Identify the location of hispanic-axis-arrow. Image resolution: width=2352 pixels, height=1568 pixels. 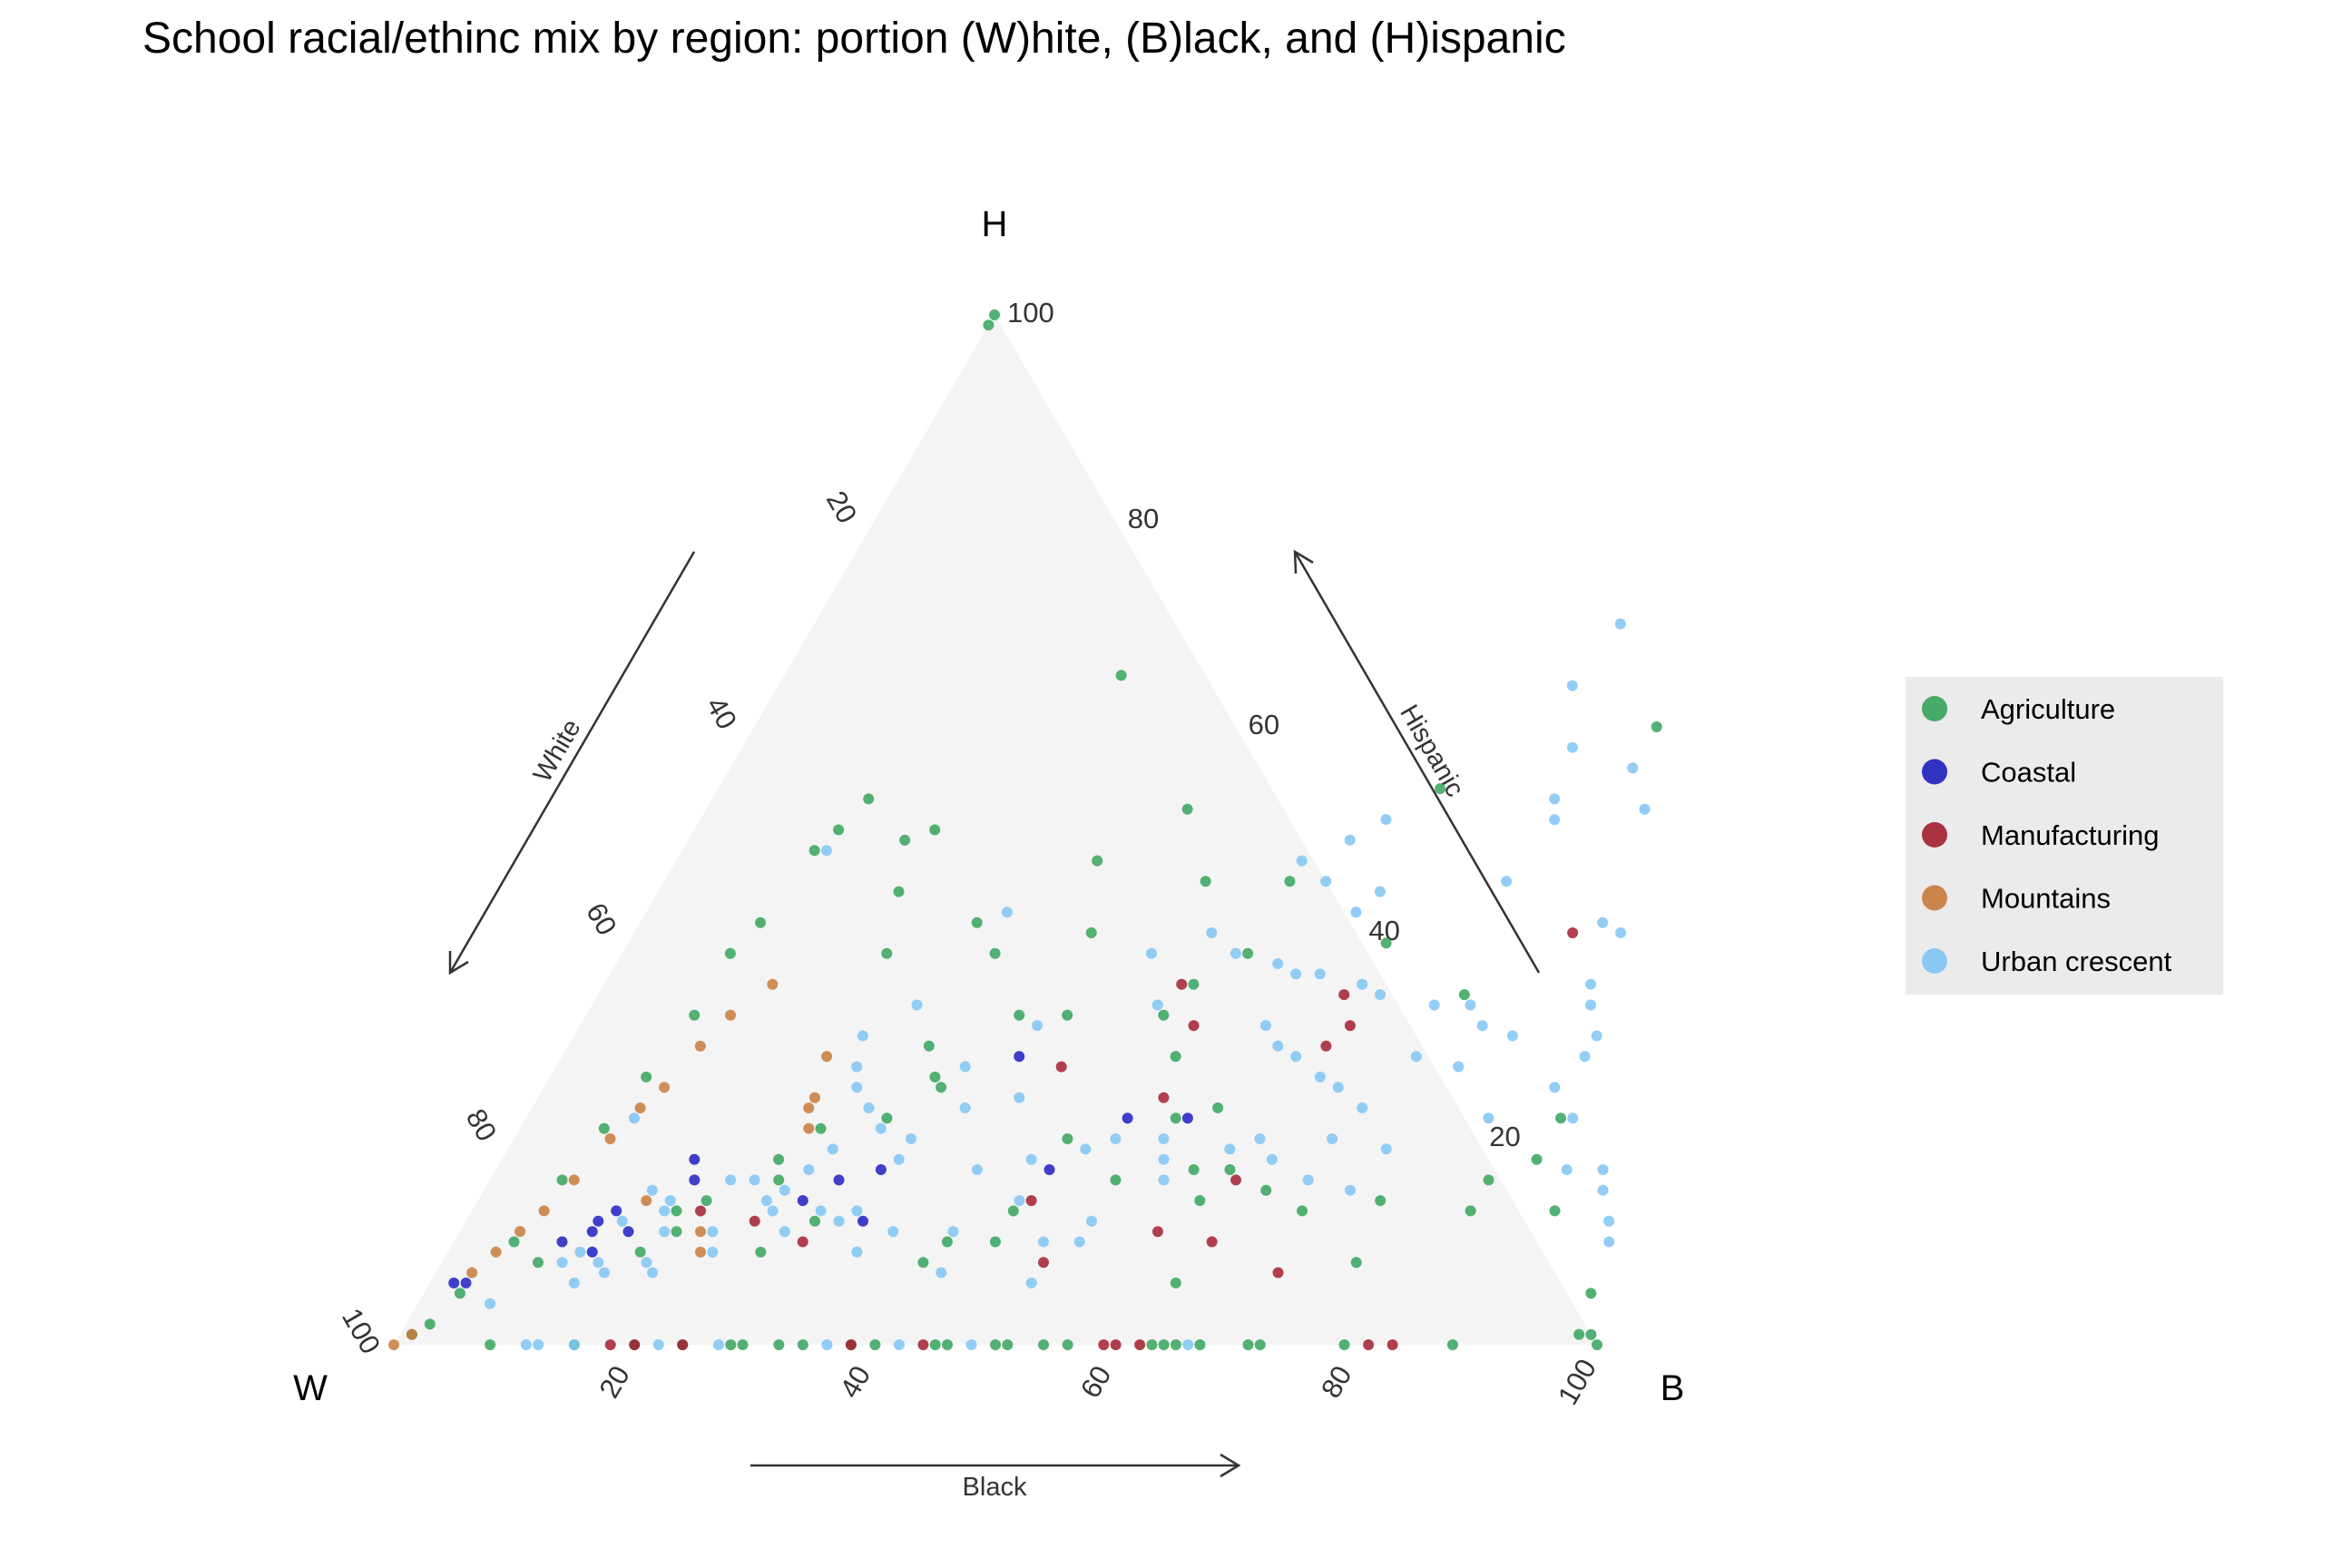
(1417, 761).